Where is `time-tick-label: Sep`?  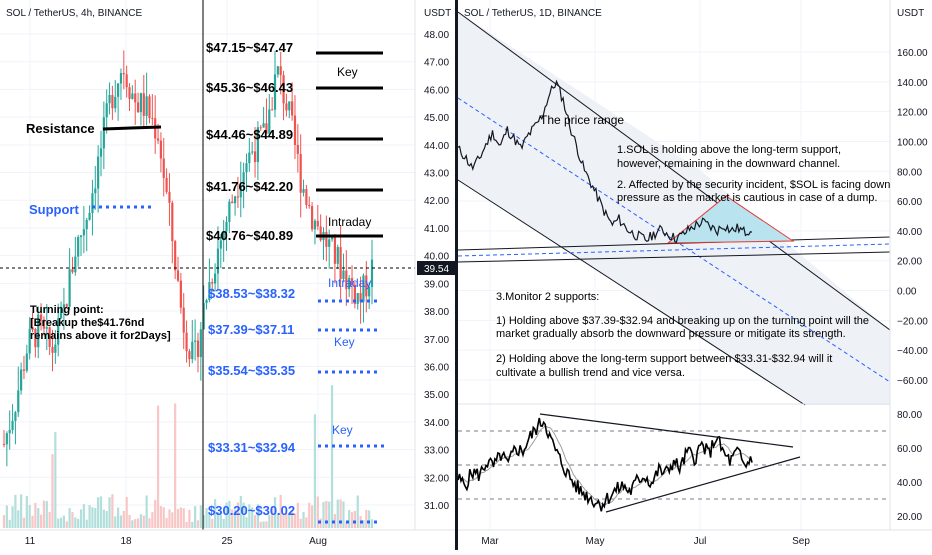
time-tick-label: Sep is located at coordinates (801, 541).